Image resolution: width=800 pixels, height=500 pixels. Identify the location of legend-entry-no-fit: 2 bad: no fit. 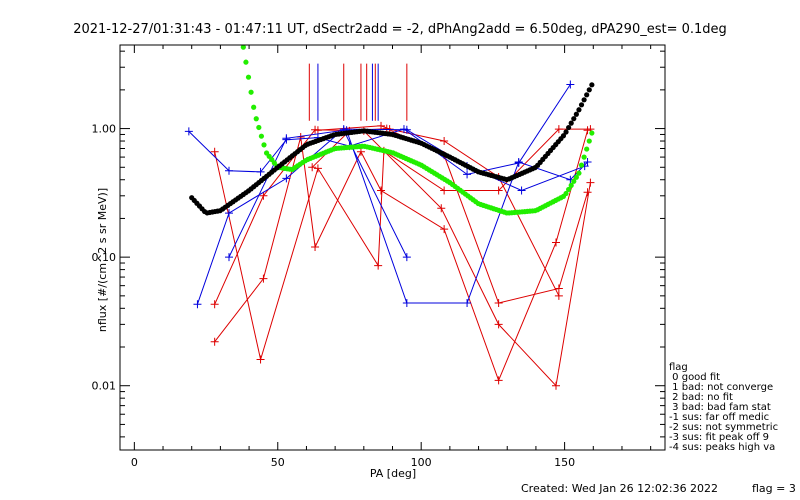
(701, 397).